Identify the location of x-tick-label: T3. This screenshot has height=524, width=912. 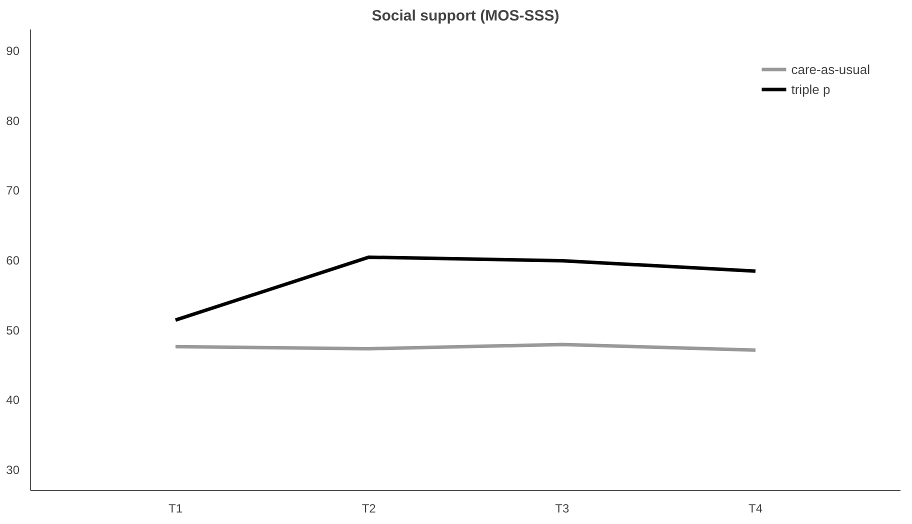
(562, 509).